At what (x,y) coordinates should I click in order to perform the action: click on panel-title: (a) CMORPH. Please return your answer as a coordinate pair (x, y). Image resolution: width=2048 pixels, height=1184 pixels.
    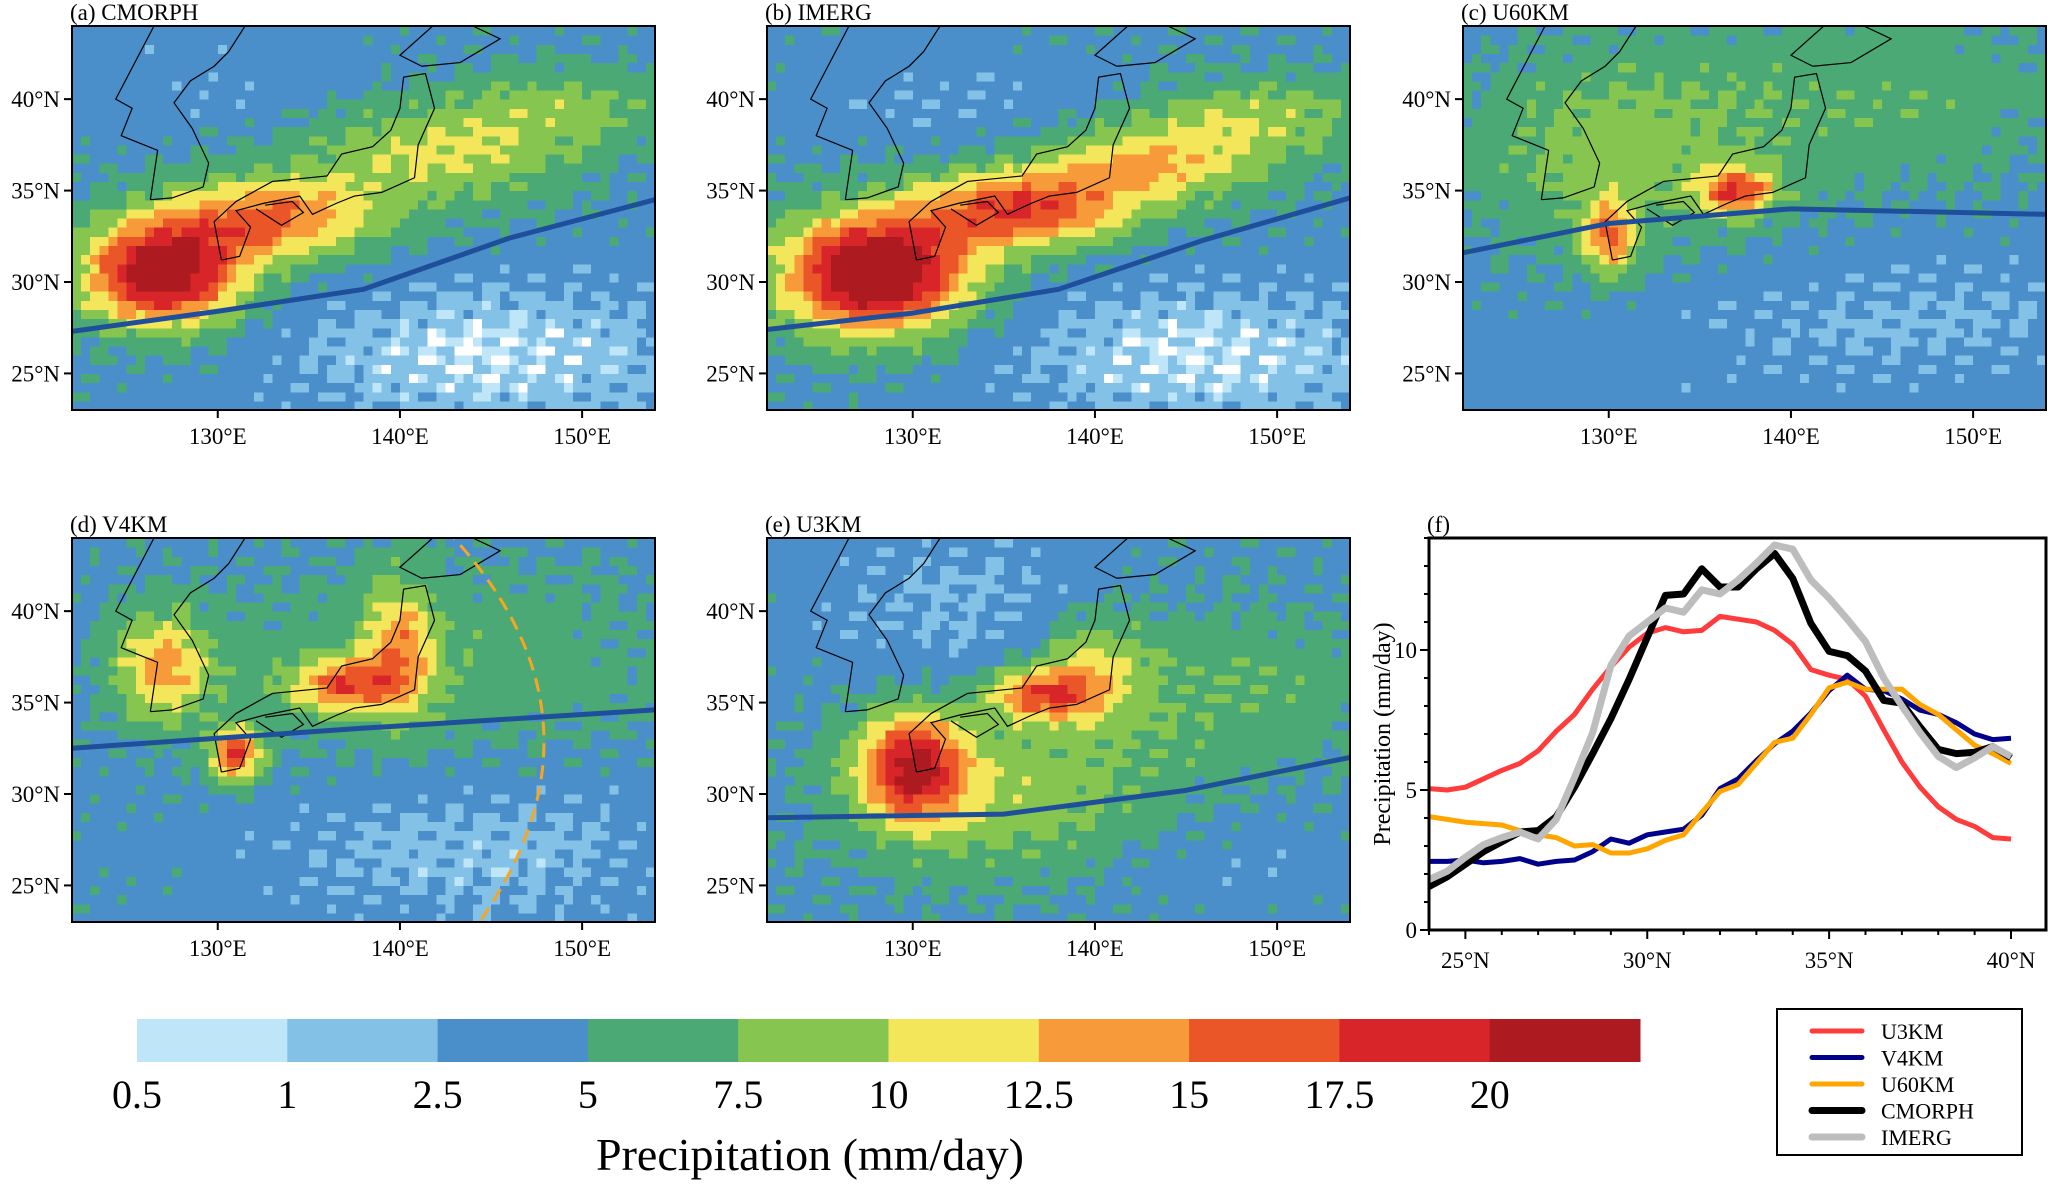
    Looking at the image, I should click on (134, 12).